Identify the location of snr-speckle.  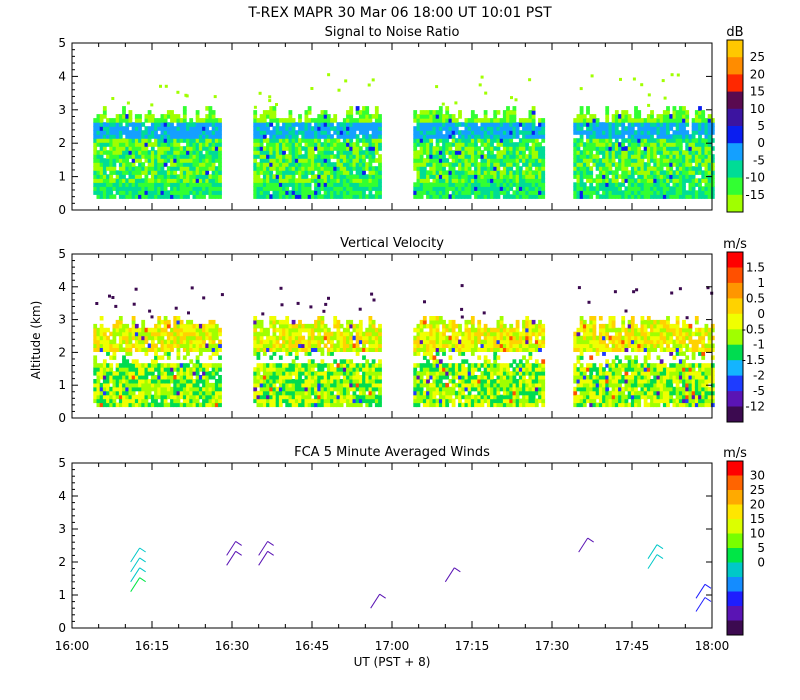
(152, 105).